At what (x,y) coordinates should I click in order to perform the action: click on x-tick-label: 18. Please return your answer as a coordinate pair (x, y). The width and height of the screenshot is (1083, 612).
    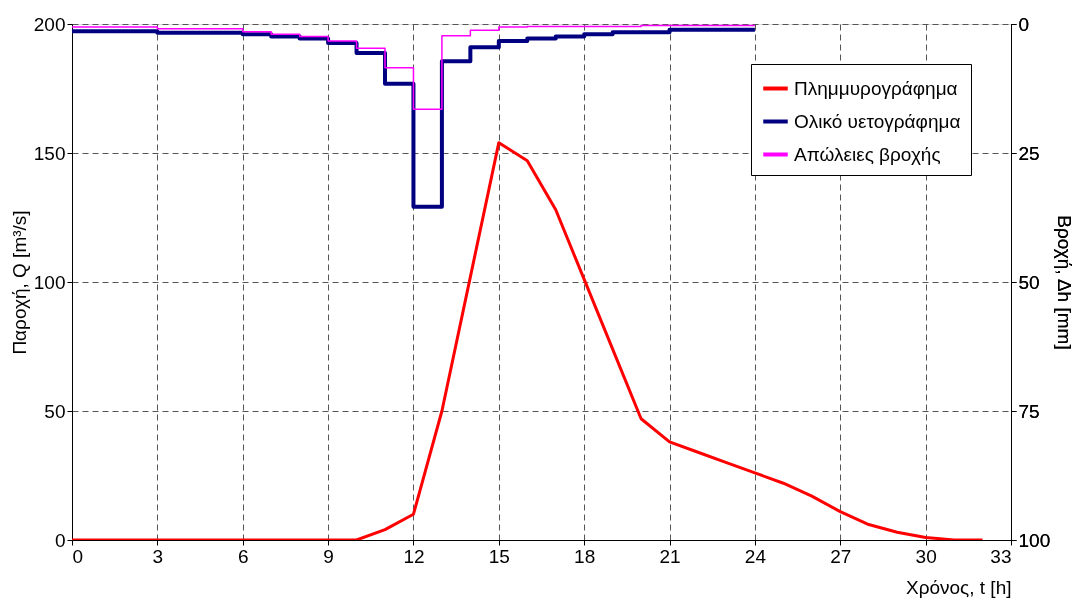
    Looking at the image, I should click on (585, 556).